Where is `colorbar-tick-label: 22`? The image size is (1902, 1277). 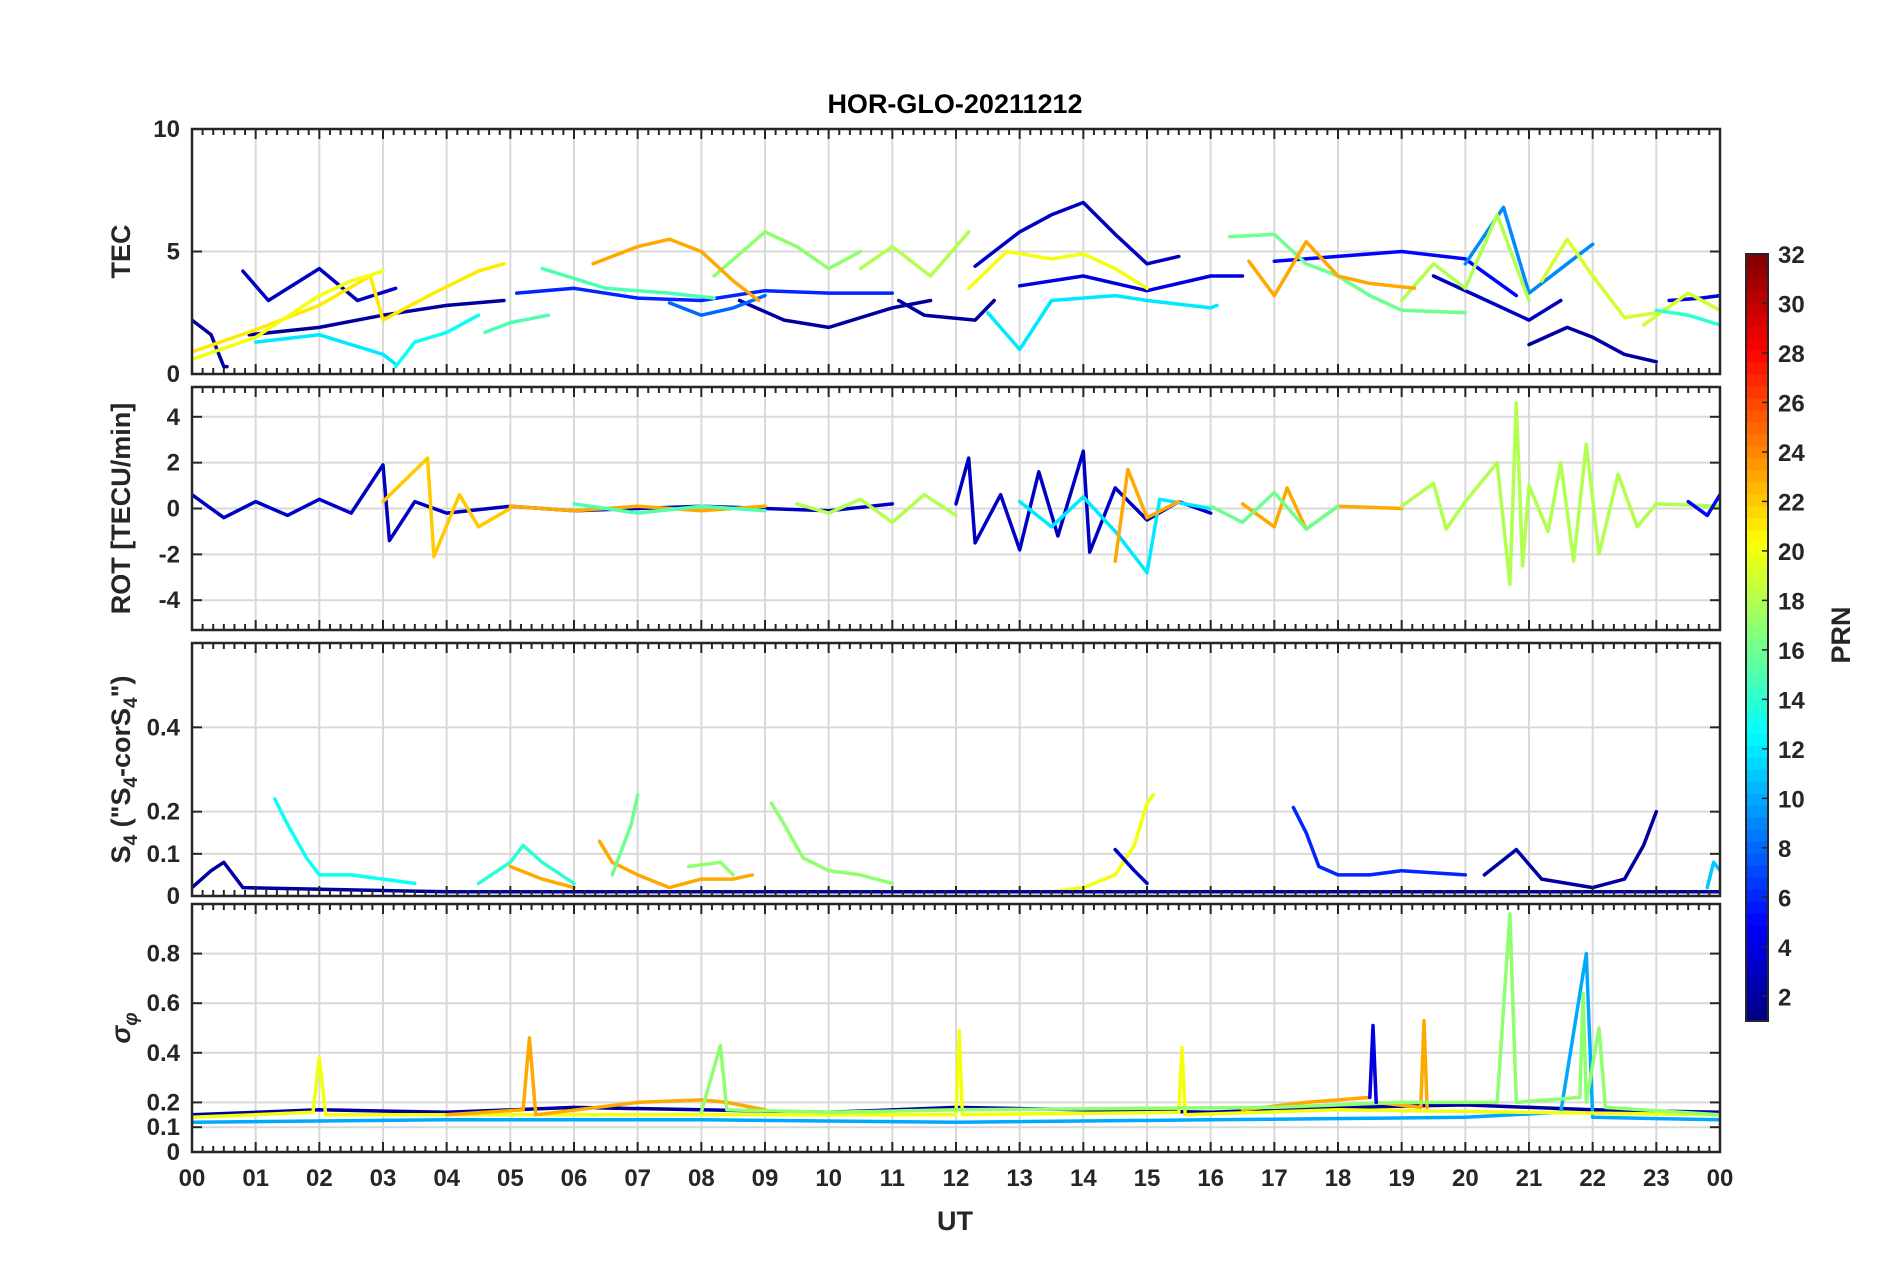
colorbar-tick-label: 22 is located at coordinates (1791, 502).